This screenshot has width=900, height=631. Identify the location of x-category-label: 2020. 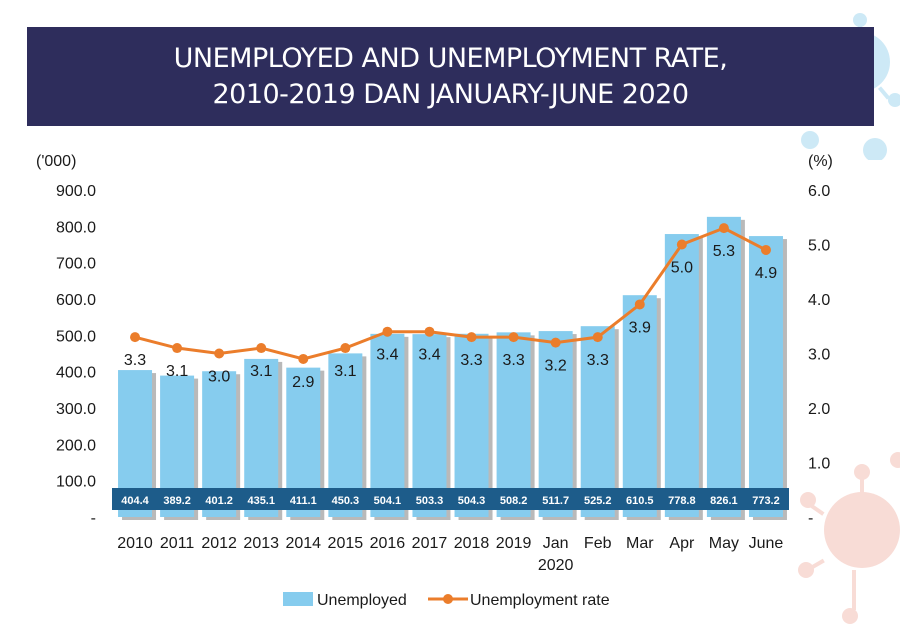
(556, 565).